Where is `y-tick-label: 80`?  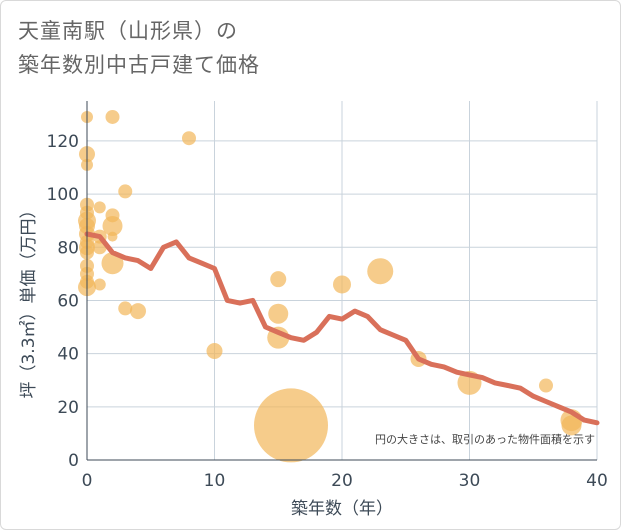 y-tick-label: 80 is located at coordinates (68, 248).